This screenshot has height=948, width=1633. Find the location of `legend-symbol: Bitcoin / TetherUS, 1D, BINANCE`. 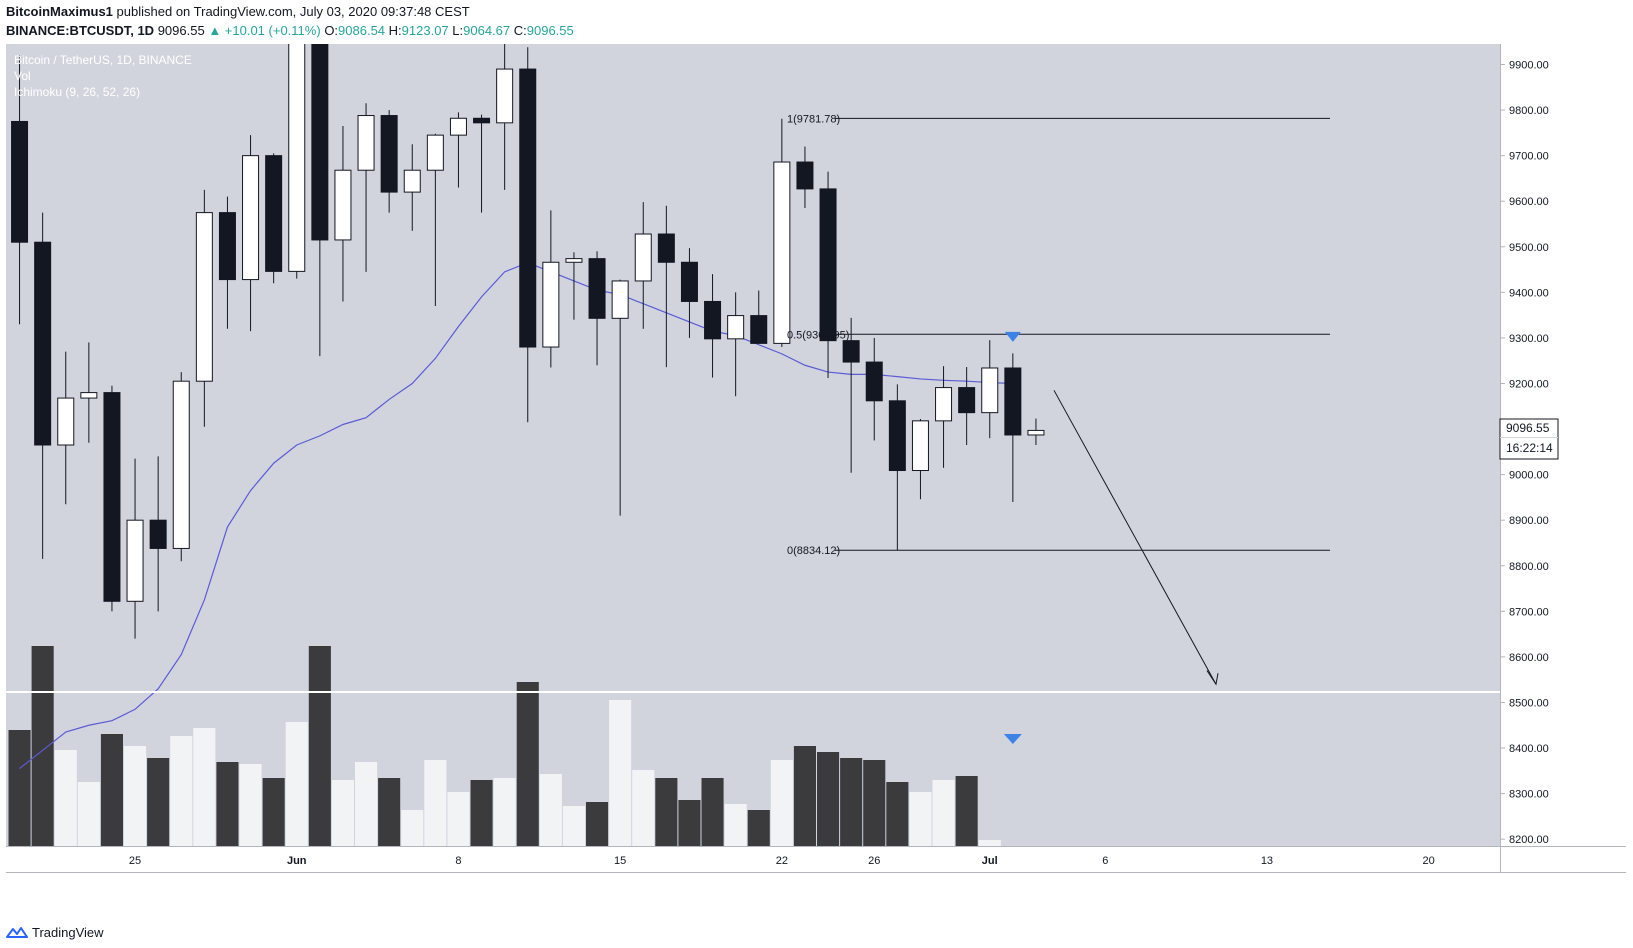

legend-symbol: Bitcoin / TetherUS, 1D, BINANCE is located at coordinates (103, 60).